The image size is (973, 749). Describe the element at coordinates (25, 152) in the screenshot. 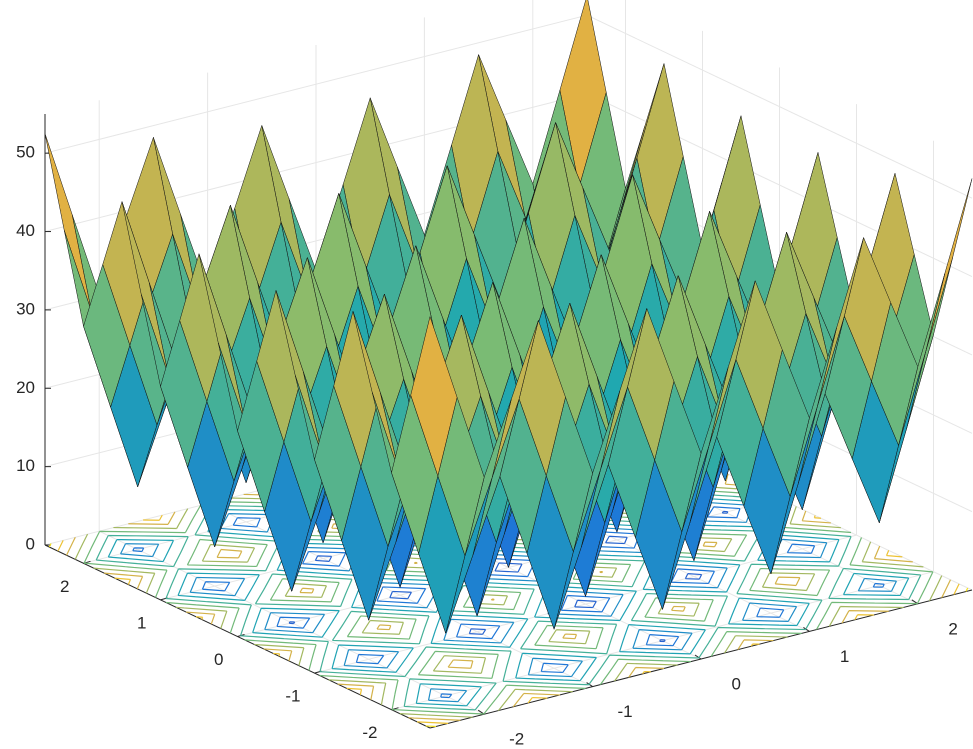

I see `z-tick-label: 50` at that location.